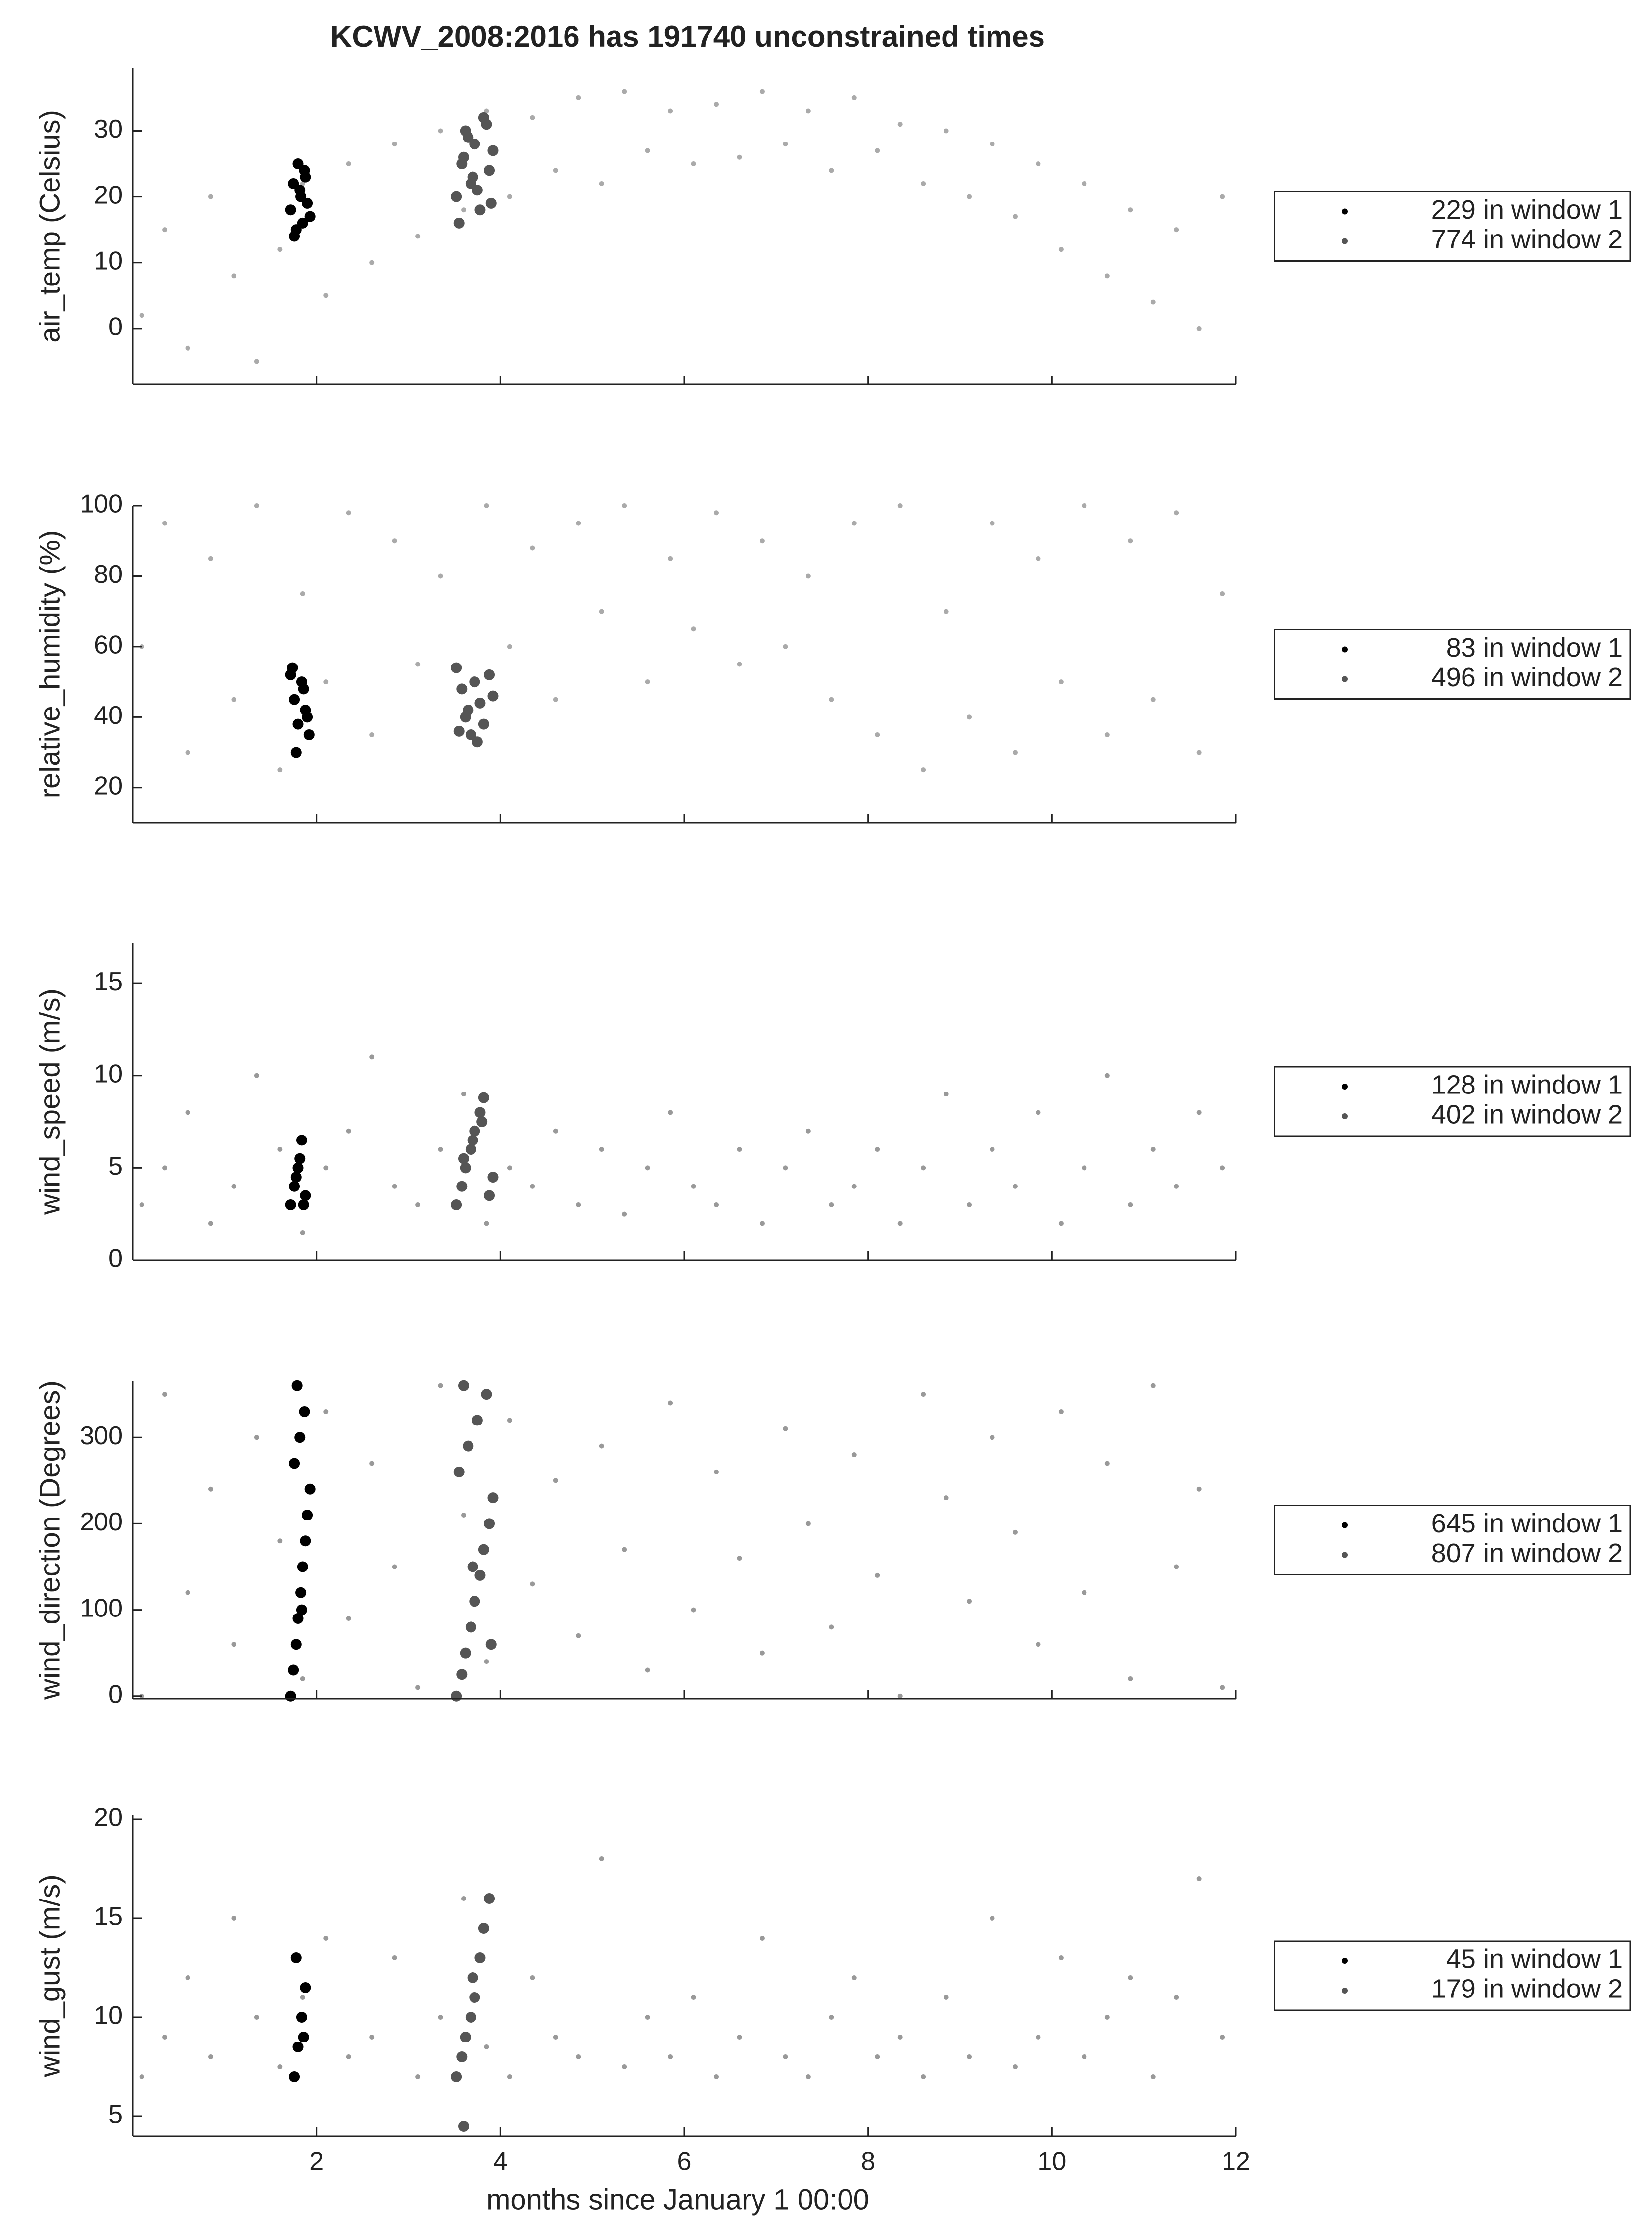 This screenshot has height=2232, width=1652. What do you see at coordinates (1453, 1540) in the screenshot?
I see `legend-box` at bounding box center [1453, 1540].